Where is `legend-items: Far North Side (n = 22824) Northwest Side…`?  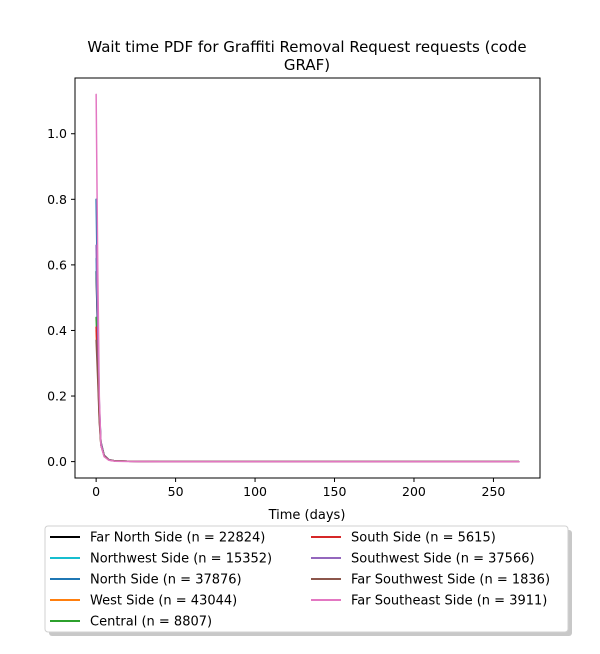
legend-items: Far North Side (n = 22824) Northwest Side… is located at coordinates (300, 580).